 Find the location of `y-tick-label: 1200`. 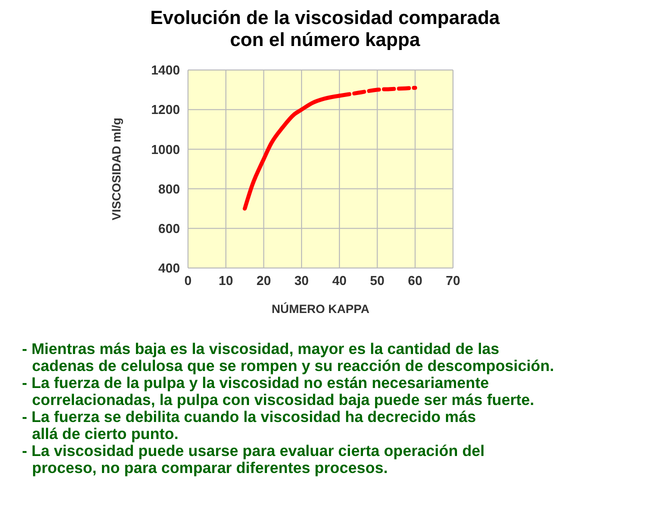

y-tick-label: 1200 is located at coordinates (165, 110).